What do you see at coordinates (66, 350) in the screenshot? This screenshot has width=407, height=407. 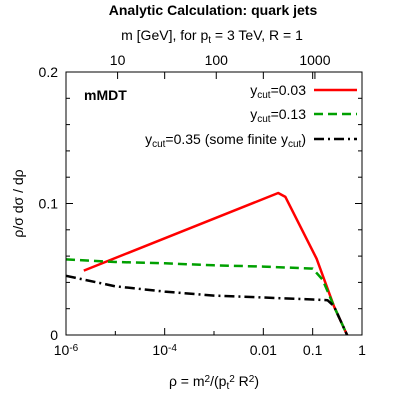 I see `x-tick-label: 10⁻⁶` at bounding box center [66, 350].